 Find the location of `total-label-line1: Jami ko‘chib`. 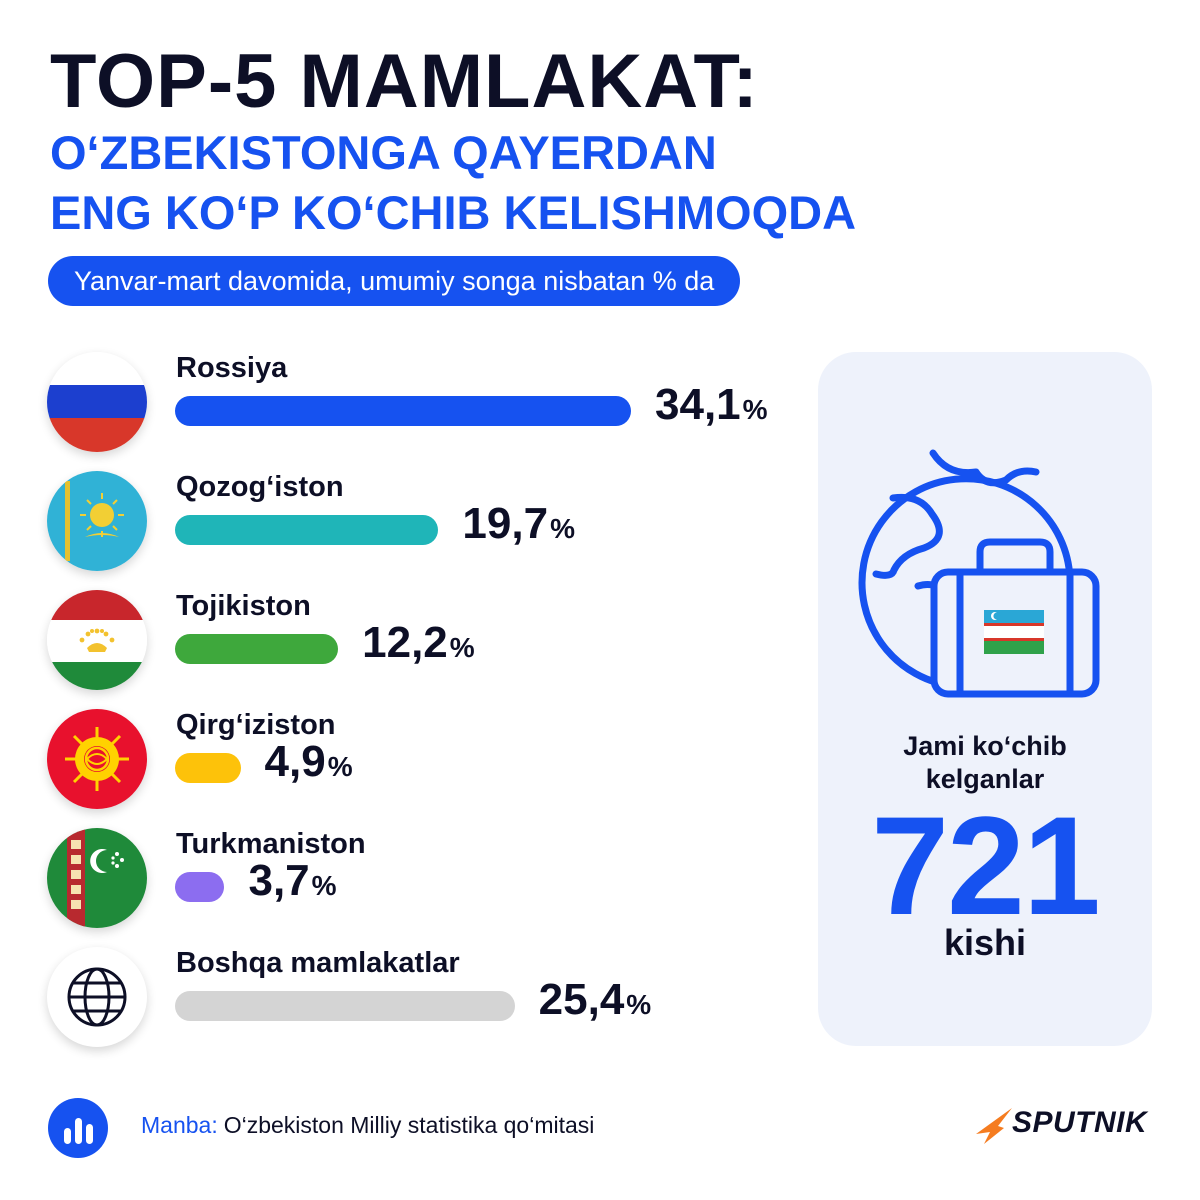

total-label-line1: Jami ko‘chib is located at coordinates (985, 746).